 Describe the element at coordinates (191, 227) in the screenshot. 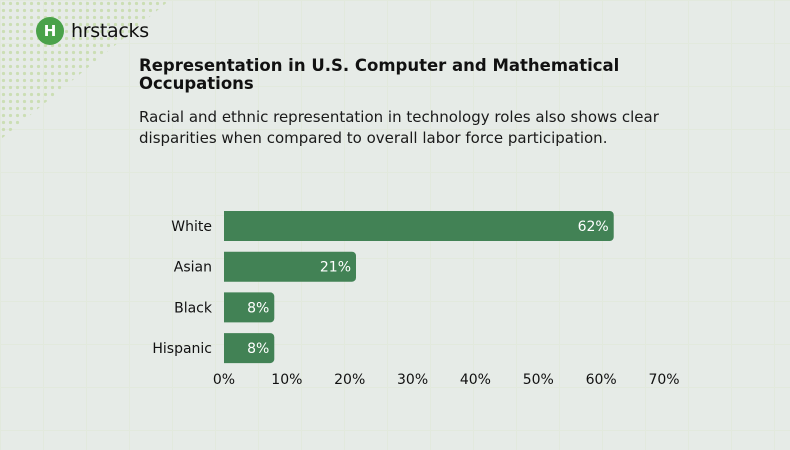

I see `category-label: White` at that location.